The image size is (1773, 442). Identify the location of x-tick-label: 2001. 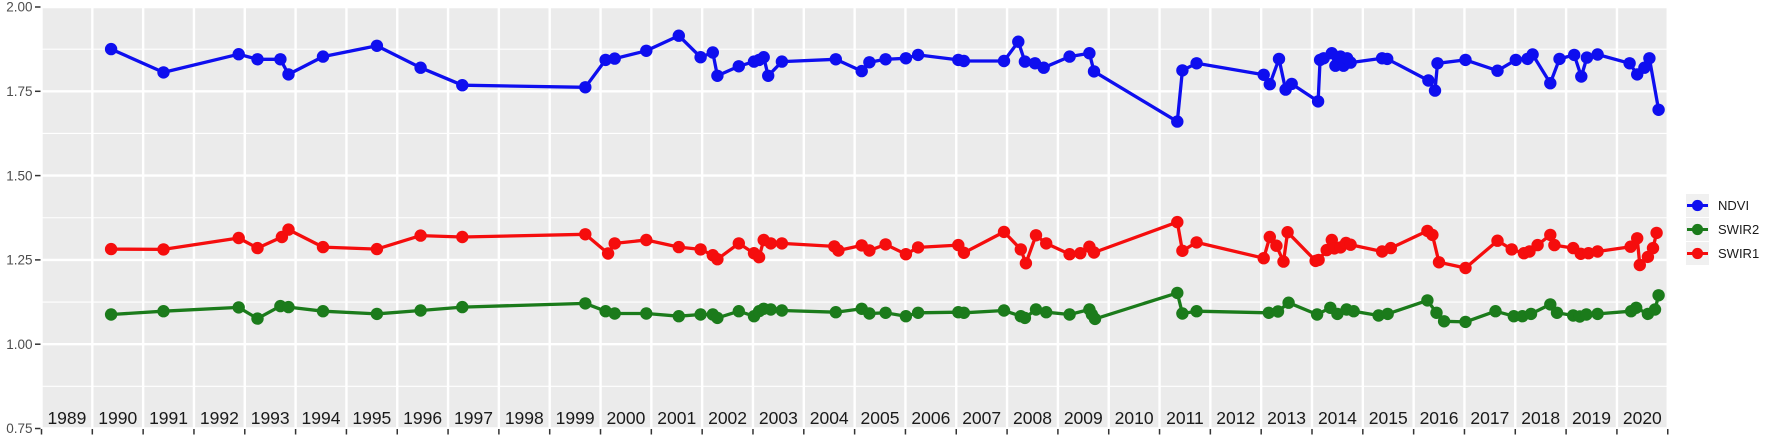
(676, 418).